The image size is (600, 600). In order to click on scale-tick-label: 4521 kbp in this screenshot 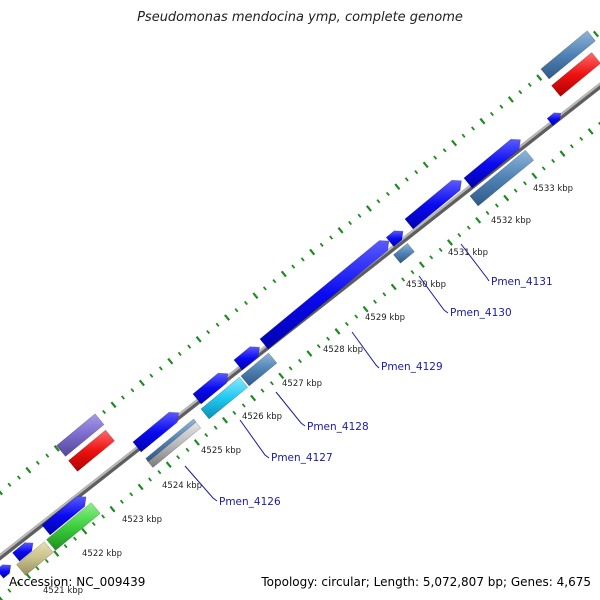, I will do `click(63, 591)`.